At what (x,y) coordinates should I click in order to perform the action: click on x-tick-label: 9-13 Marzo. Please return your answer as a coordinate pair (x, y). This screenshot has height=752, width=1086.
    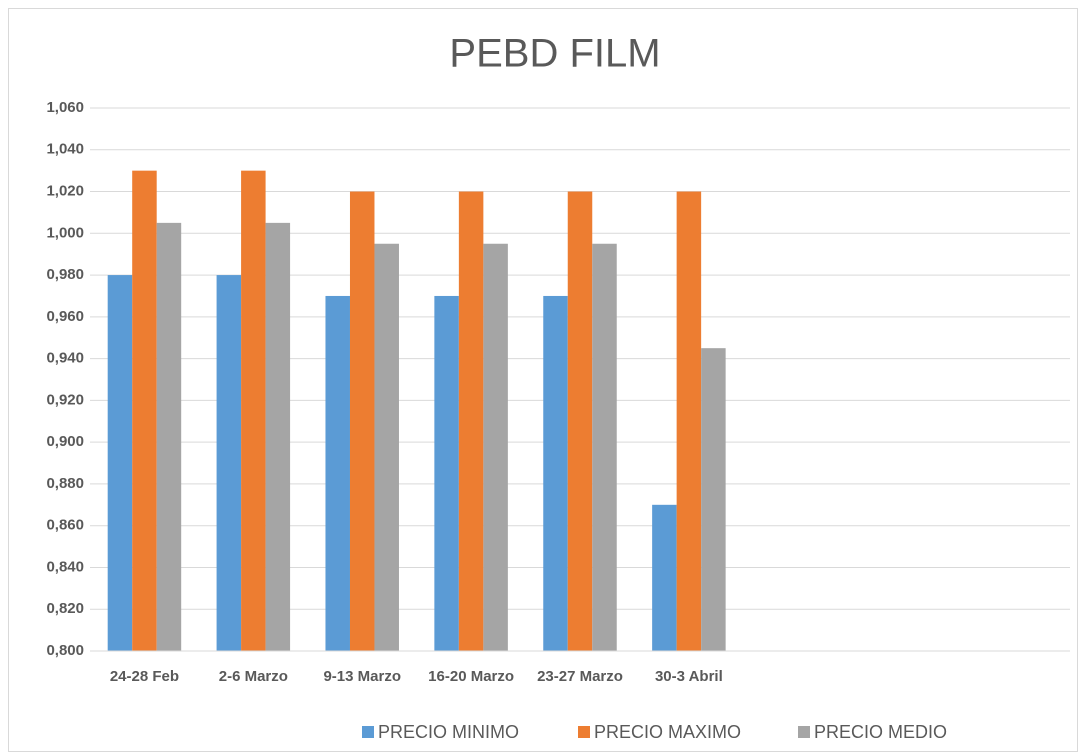
    Looking at the image, I should click on (362, 676).